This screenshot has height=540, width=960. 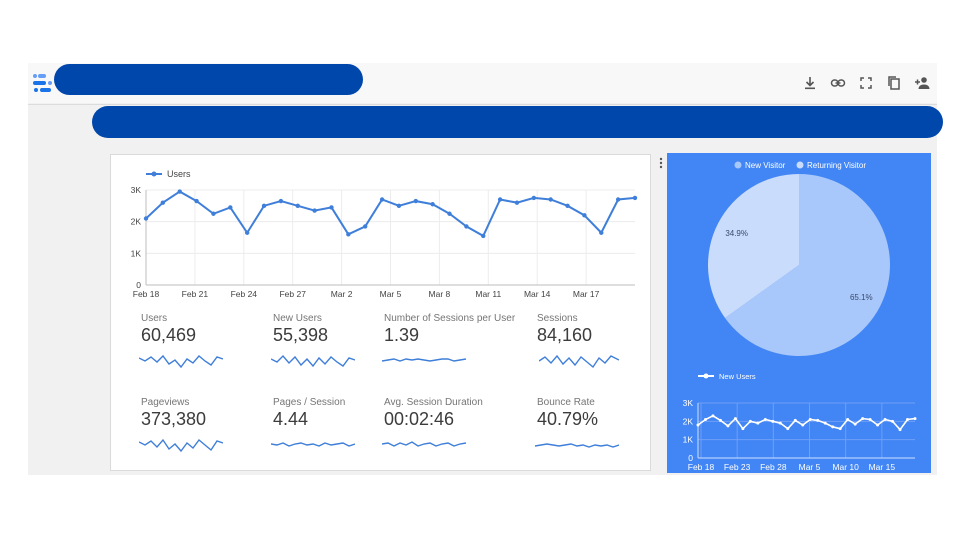 I want to click on link-icon, so click(x=838, y=83).